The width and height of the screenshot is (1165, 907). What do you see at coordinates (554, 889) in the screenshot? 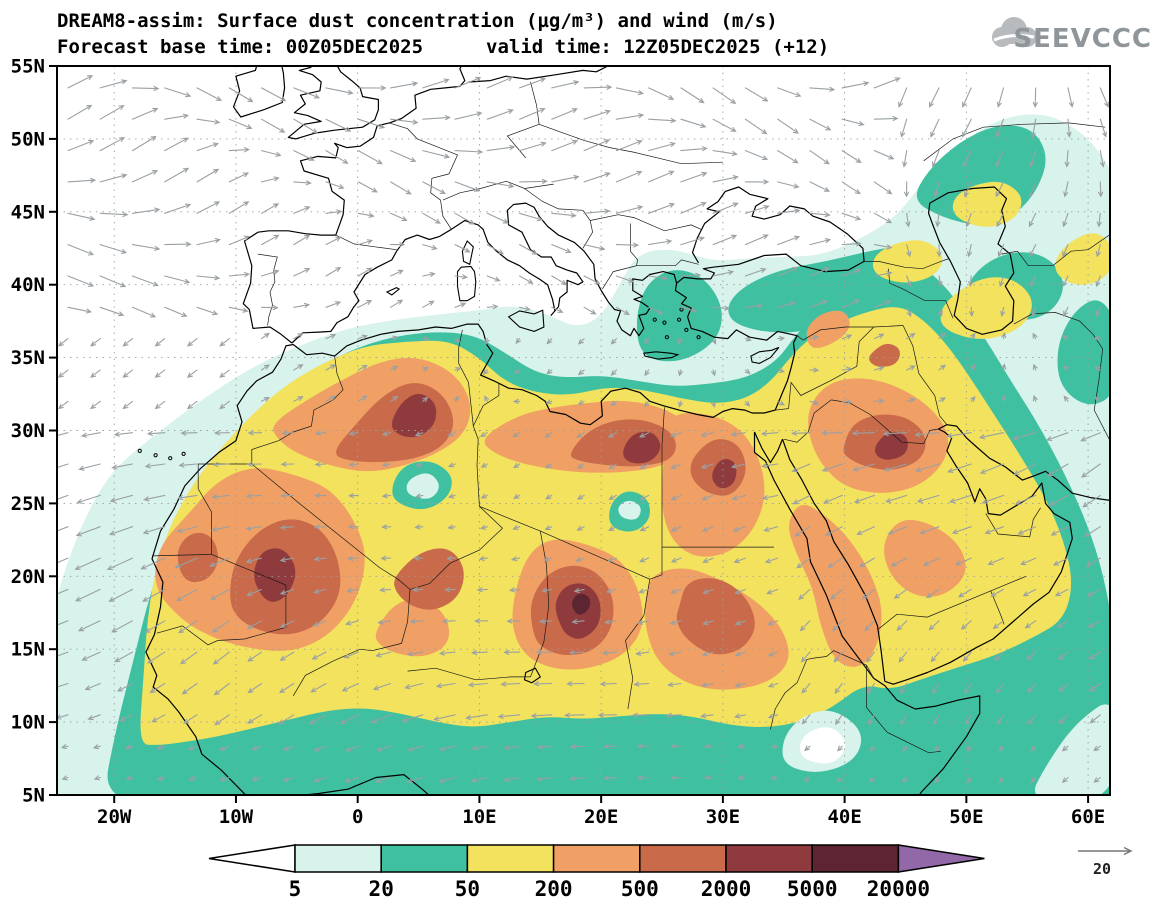
I see `colorbar-level-label: 200` at bounding box center [554, 889].